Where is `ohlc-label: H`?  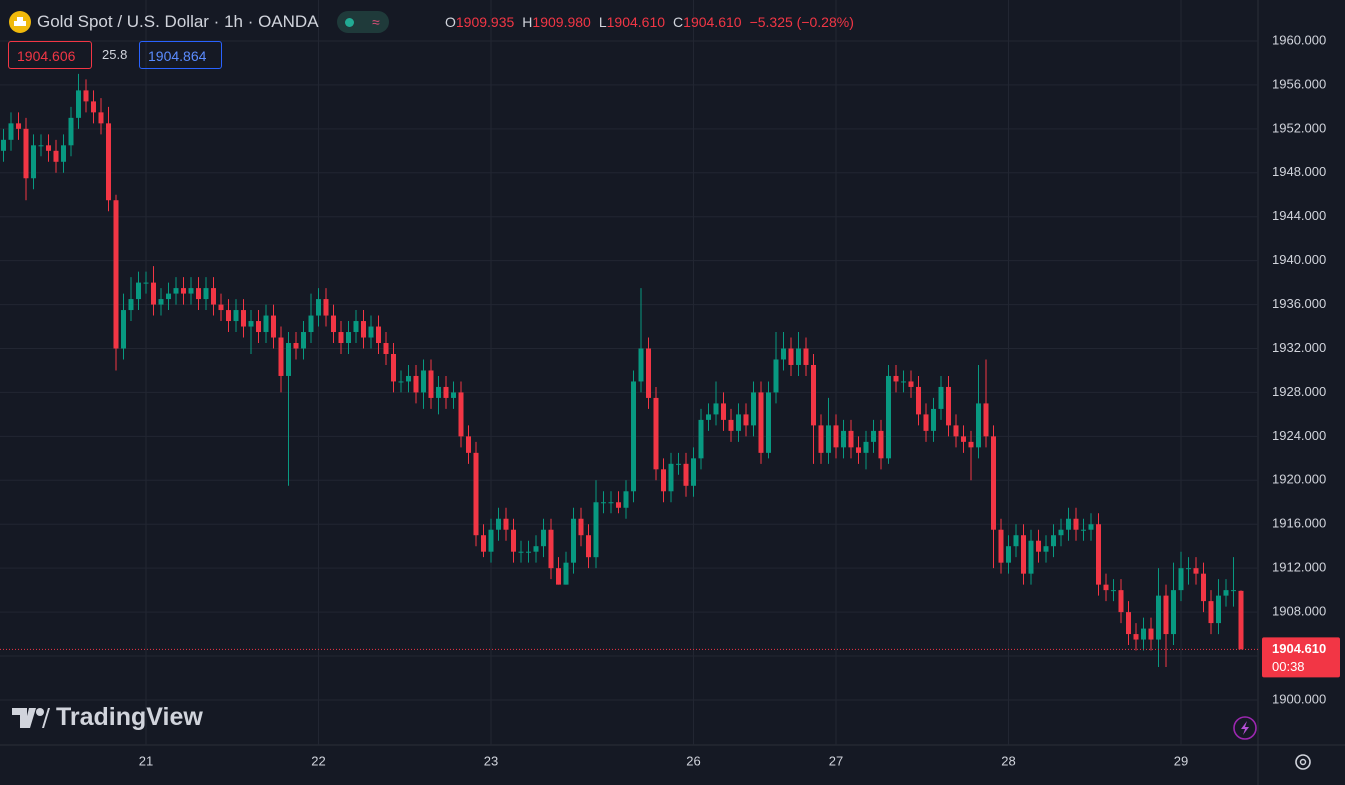 ohlc-label: H is located at coordinates (527, 22).